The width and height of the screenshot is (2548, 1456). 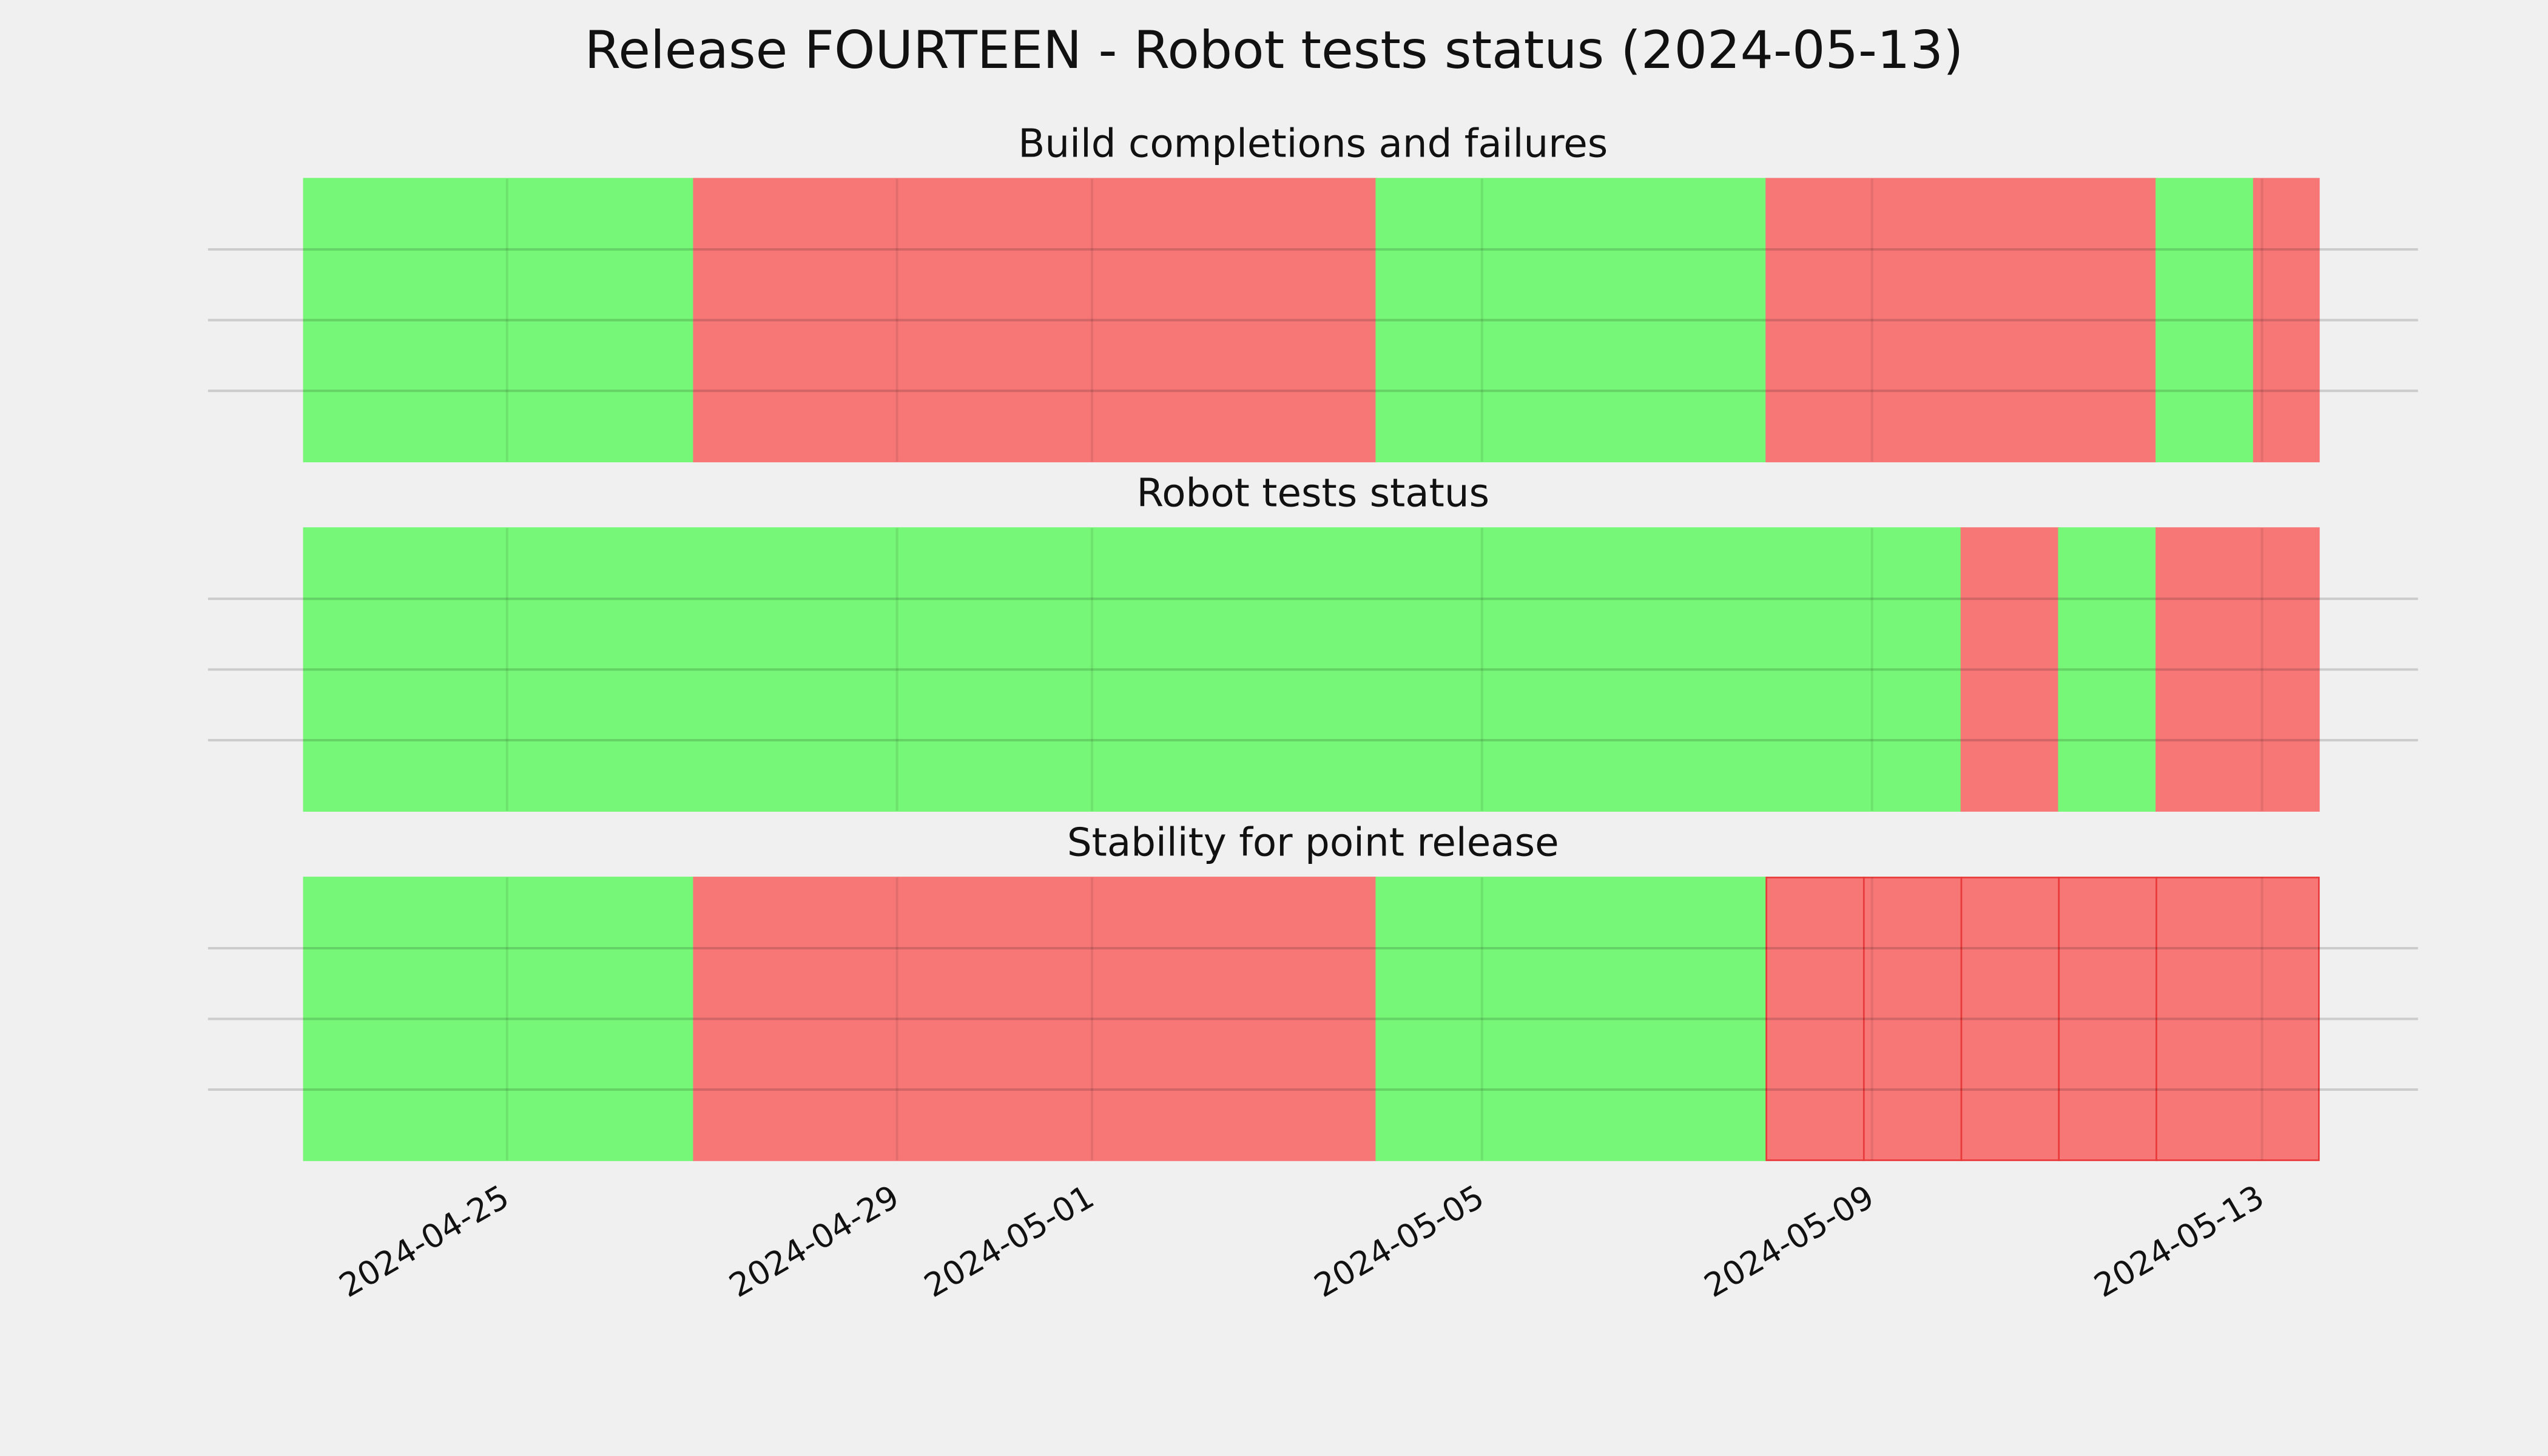 What do you see at coordinates (1312, 493) in the screenshot?
I see `subplot-title: Robot tests status` at bounding box center [1312, 493].